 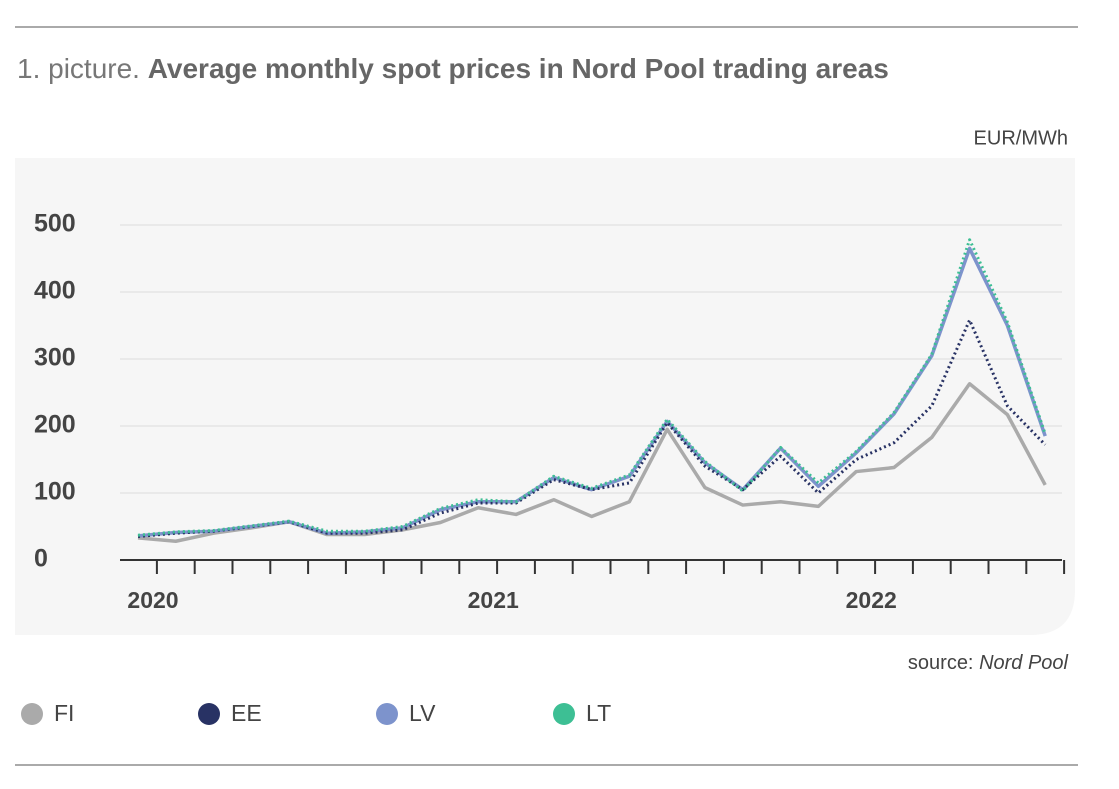 What do you see at coordinates (55, 425) in the screenshot?
I see `y-tick-label: 200` at bounding box center [55, 425].